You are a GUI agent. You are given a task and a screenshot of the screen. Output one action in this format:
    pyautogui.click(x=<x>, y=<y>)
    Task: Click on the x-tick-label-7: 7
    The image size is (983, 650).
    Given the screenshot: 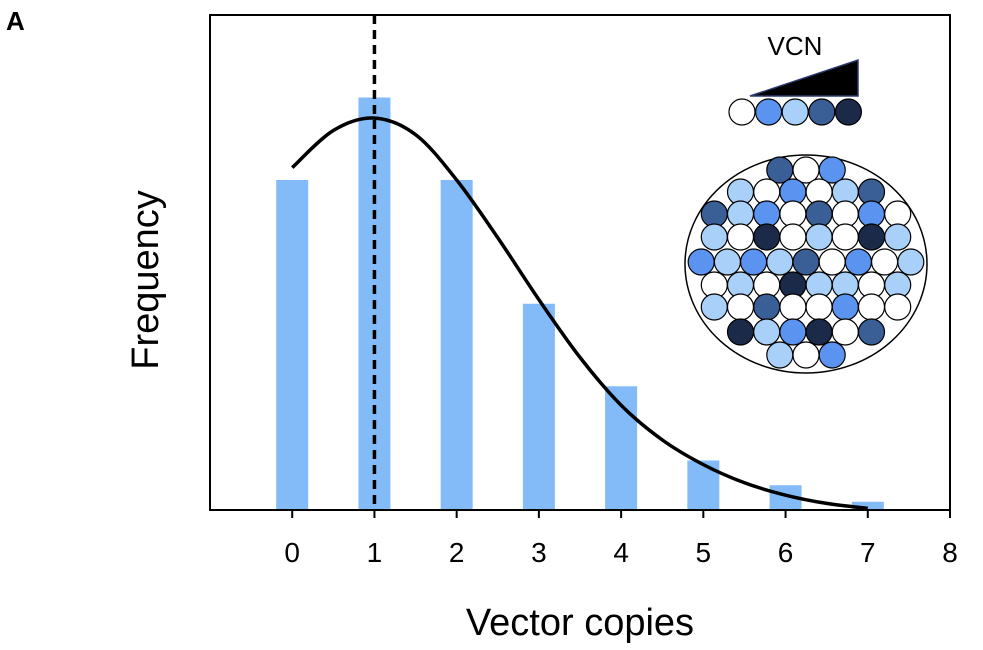 What is the action you would take?
    pyautogui.click(x=868, y=552)
    